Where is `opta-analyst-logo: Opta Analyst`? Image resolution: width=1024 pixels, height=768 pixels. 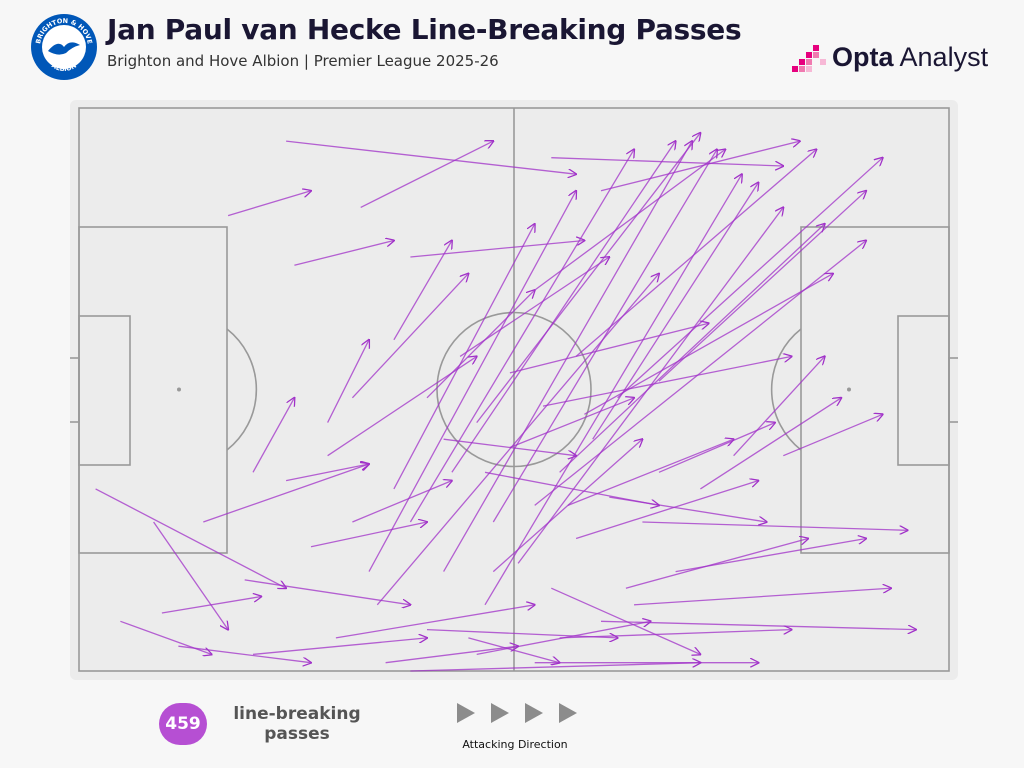
opta-analyst-logo: Opta Analyst is located at coordinates (889, 58).